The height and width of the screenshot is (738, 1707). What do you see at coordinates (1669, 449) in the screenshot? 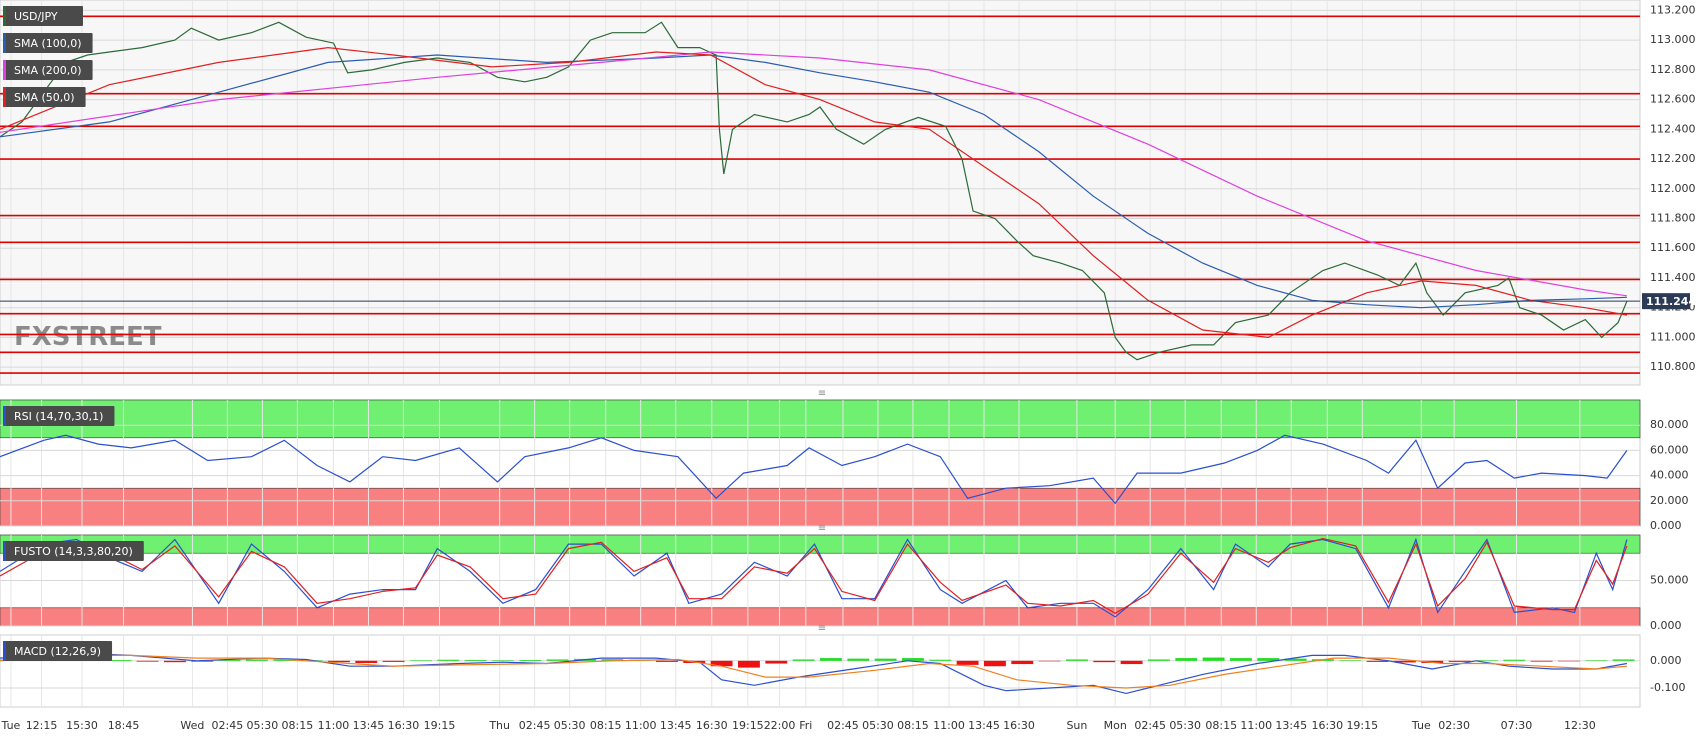
I see `y-tick-label: 60.000` at bounding box center [1669, 449].